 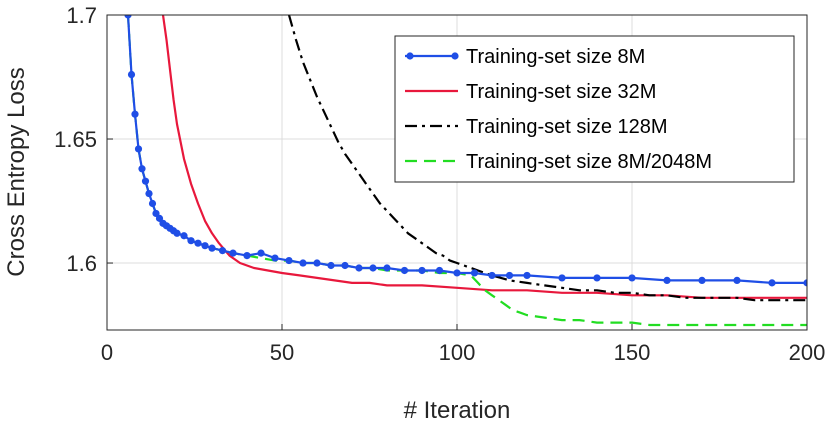 What do you see at coordinates (81, 15) in the screenshot?
I see `y-tick-label: 1.7` at bounding box center [81, 15].